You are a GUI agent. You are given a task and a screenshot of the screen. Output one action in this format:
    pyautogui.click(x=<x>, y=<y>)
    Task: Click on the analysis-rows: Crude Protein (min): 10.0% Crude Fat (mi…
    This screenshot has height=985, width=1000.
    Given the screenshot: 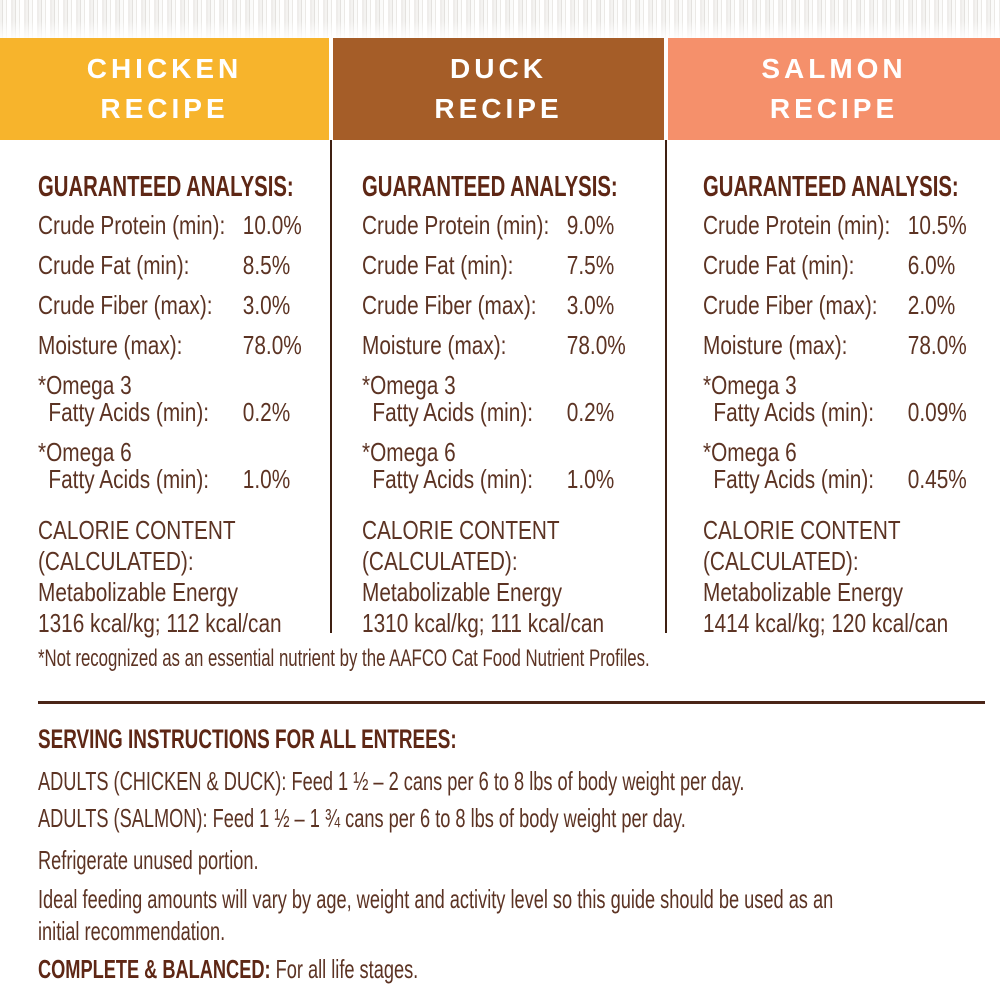 What is the action you would take?
    pyautogui.click(x=188, y=425)
    